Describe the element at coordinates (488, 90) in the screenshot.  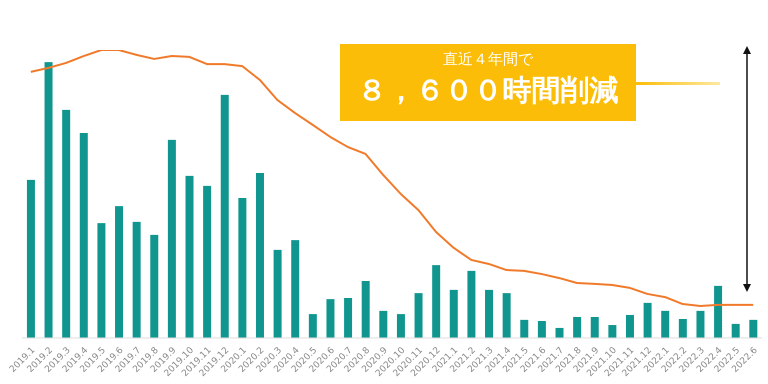
I see `annotation: ８，６００時間削減` at that location.